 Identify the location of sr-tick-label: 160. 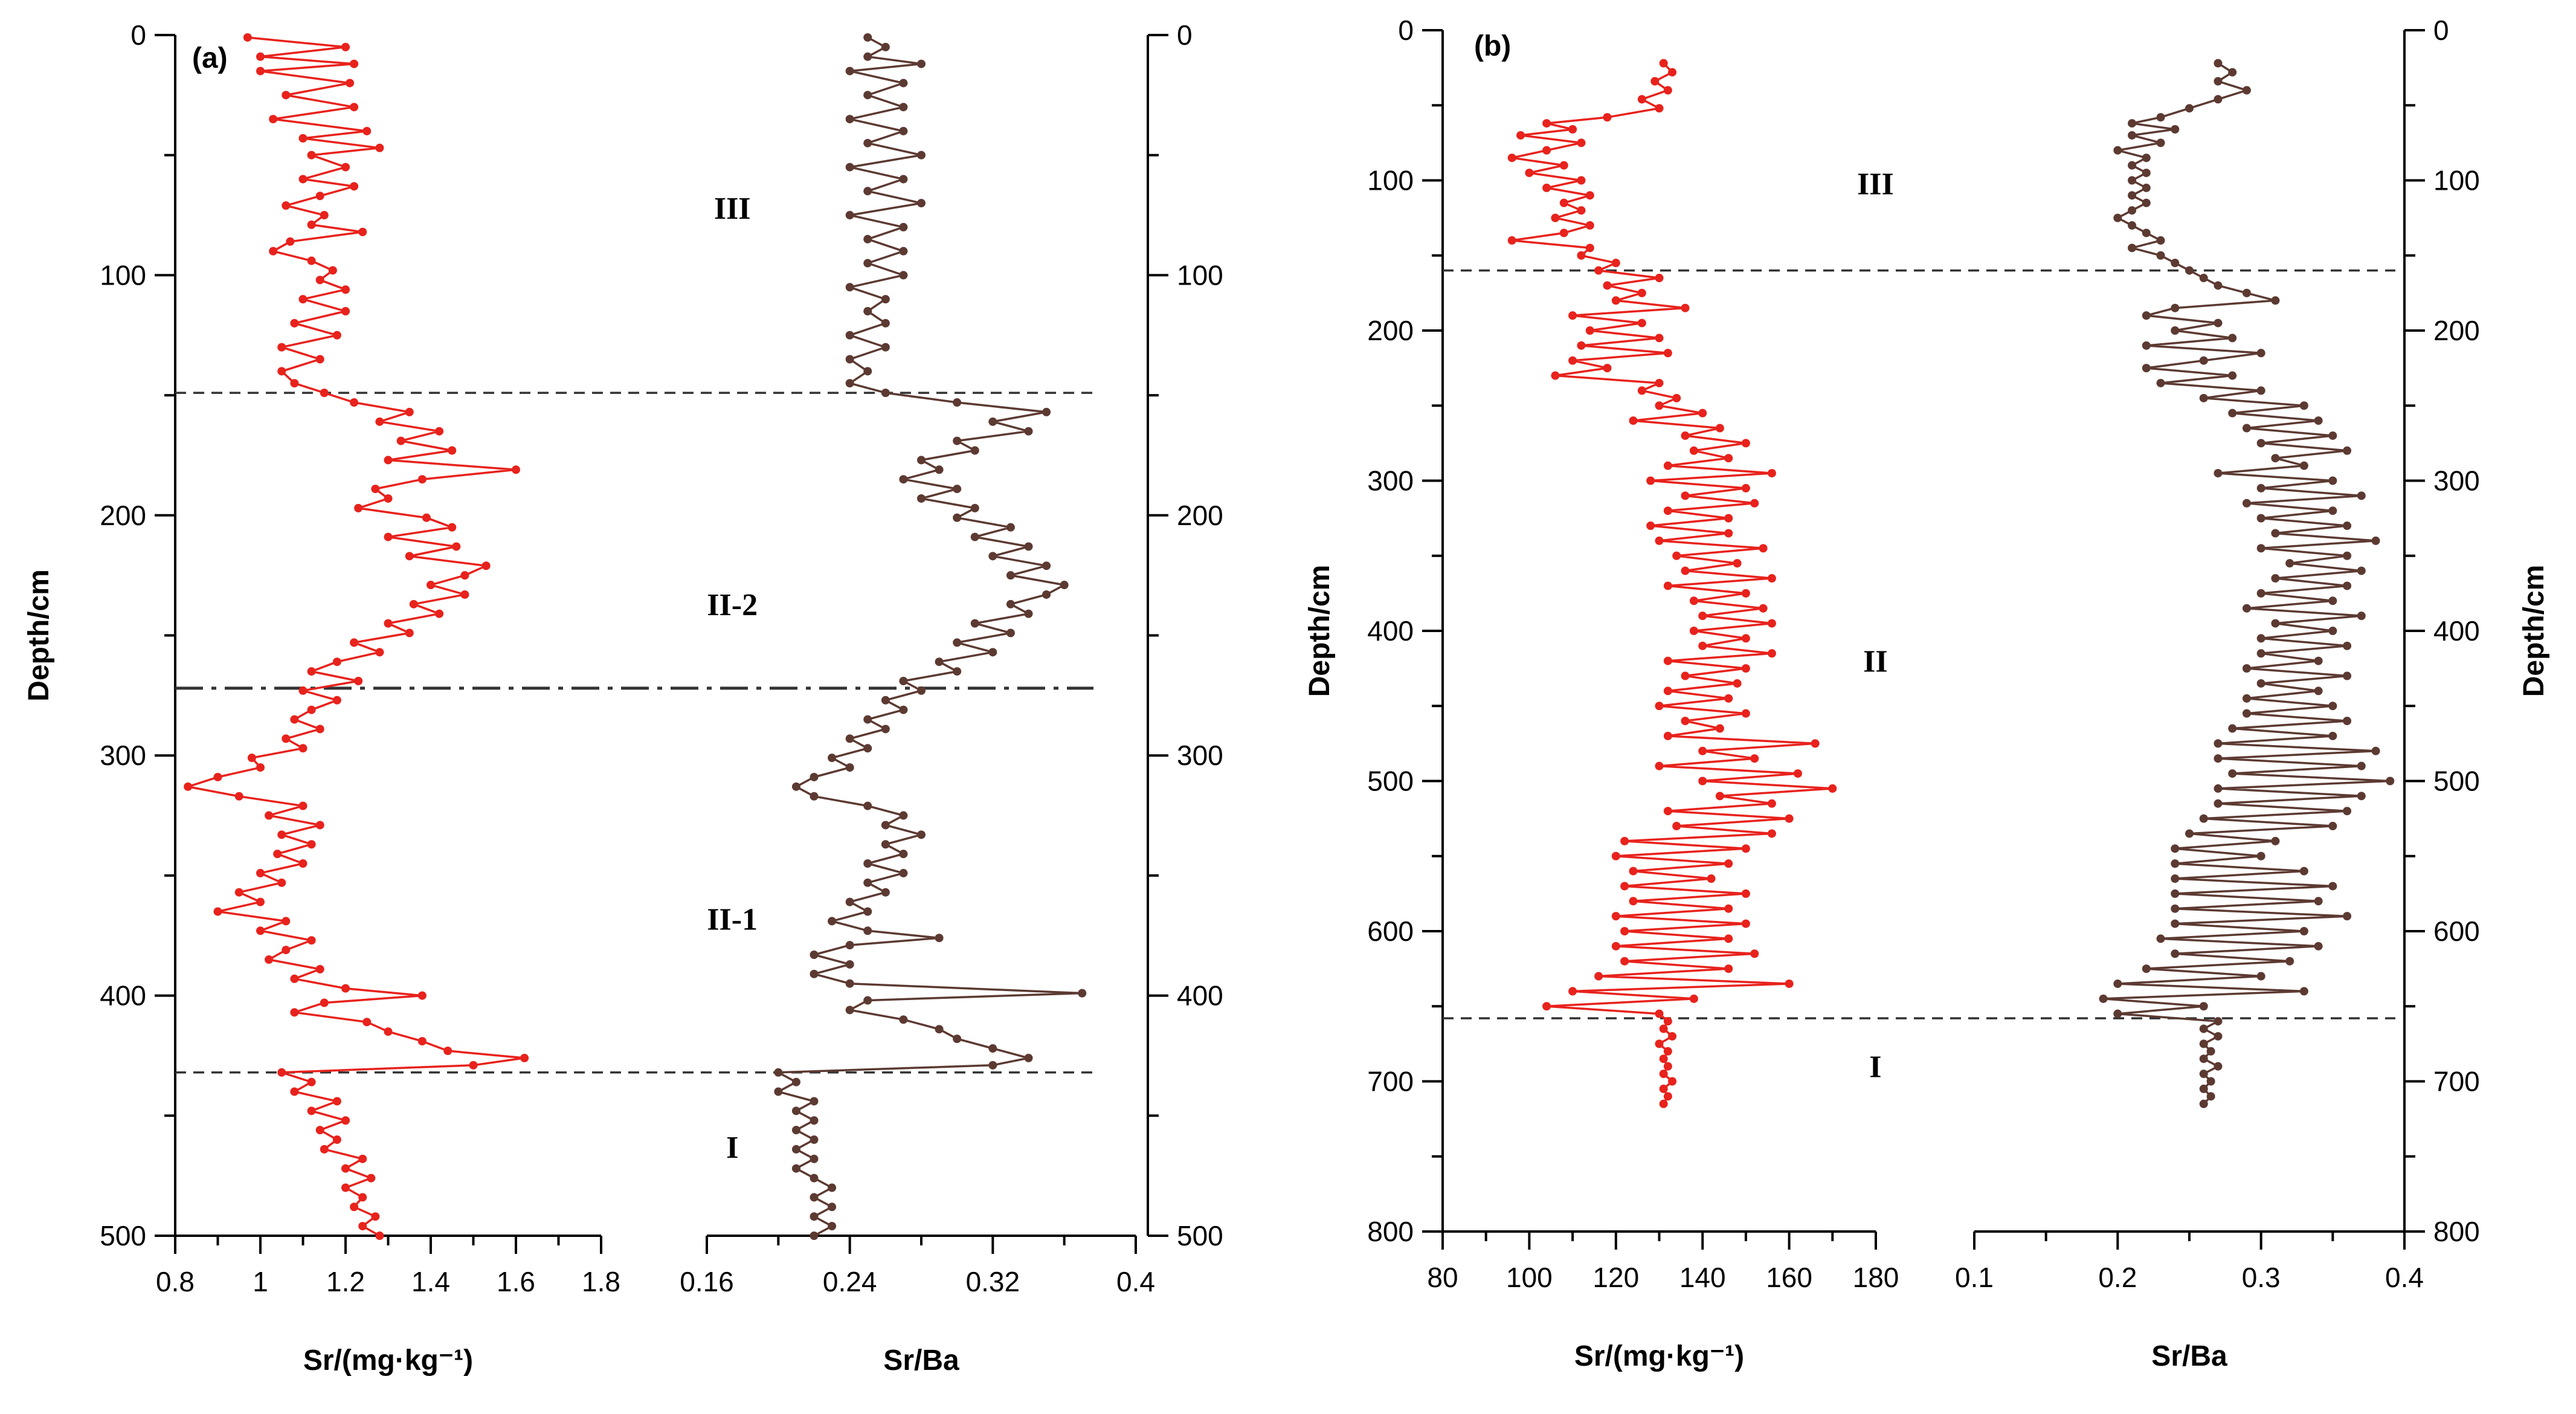
(1789, 1277).